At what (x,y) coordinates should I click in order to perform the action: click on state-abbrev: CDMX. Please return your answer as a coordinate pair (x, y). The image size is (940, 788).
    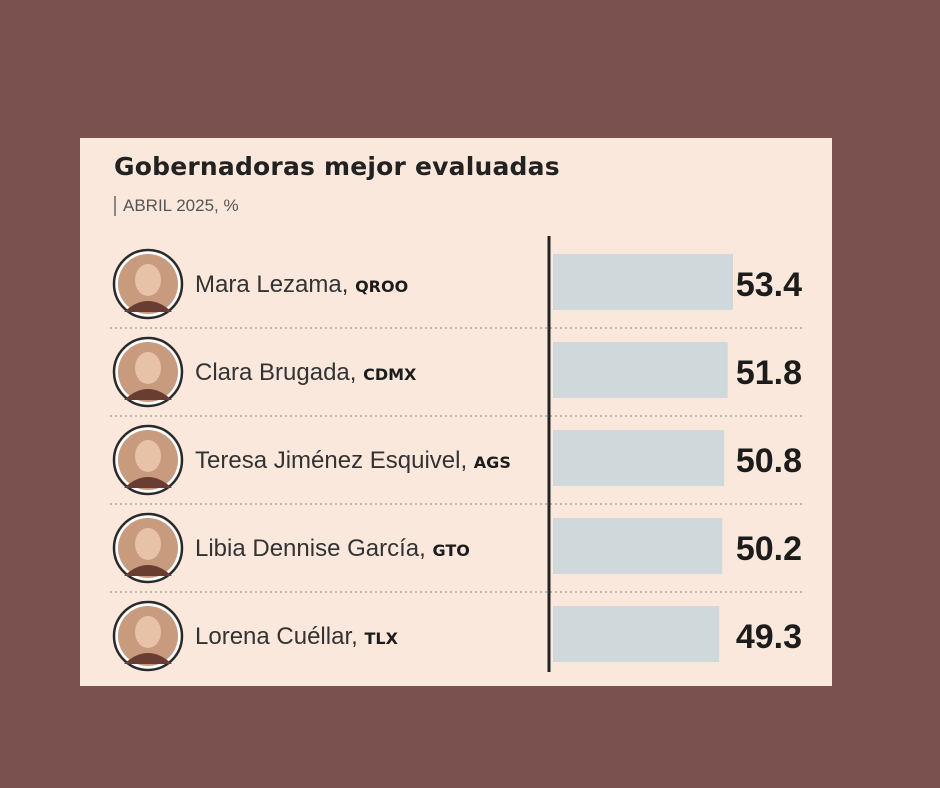
    Looking at the image, I should click on (390, 374).